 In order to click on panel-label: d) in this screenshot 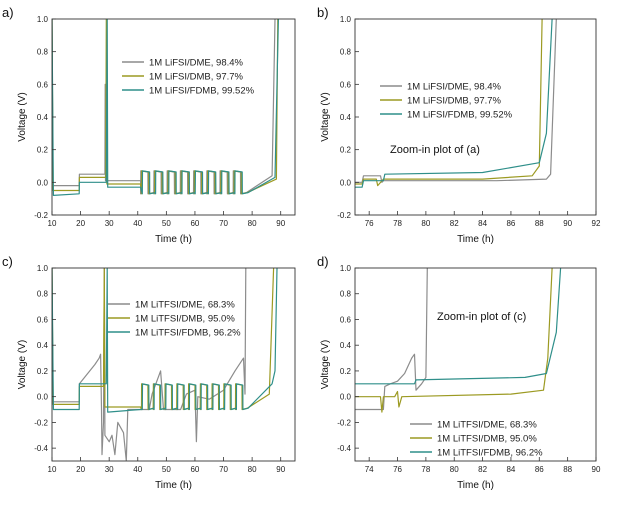, I will do `click(323, 261)`.